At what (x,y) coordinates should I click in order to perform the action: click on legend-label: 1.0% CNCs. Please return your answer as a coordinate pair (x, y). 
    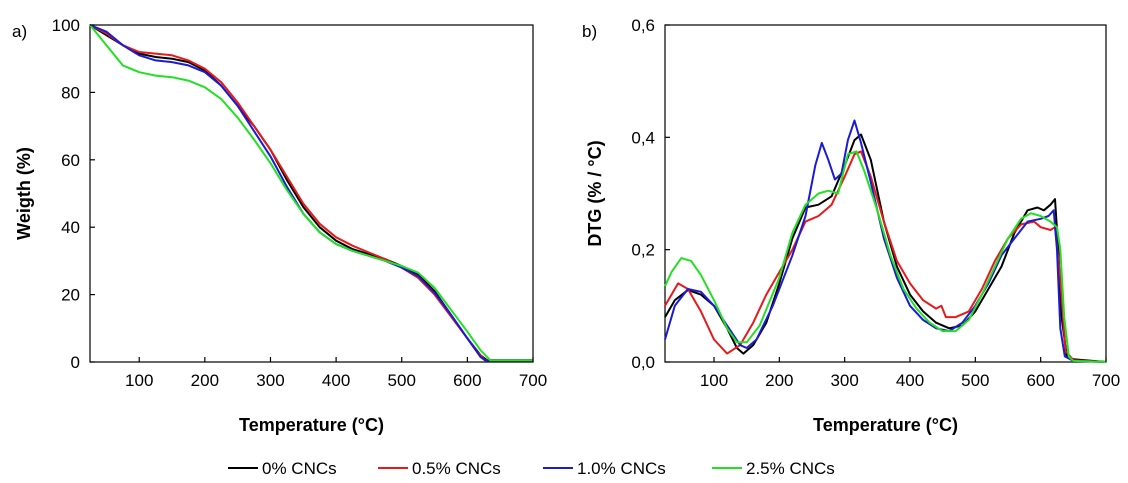
    Looking at the image, I should click on (621, 468).